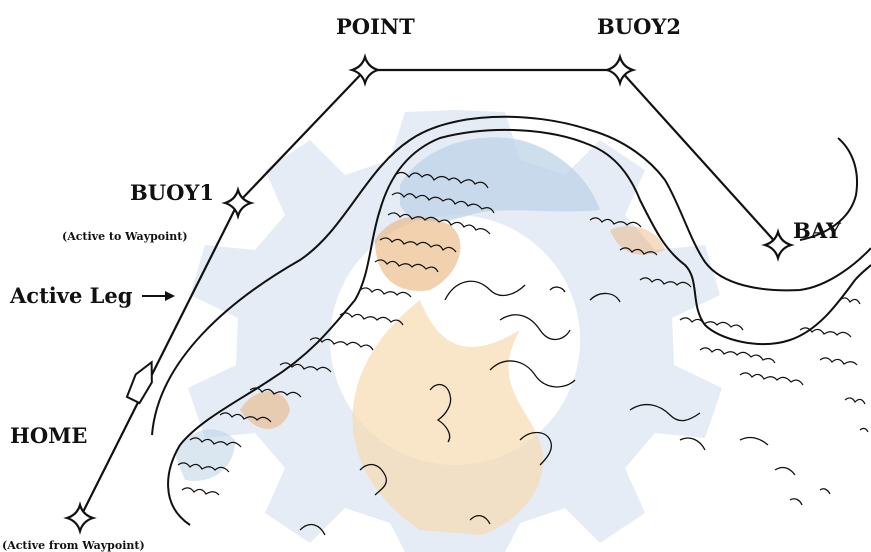 Image resolution: width=871 pixels, height=552 pixels. I want to click on route-leg-buoy1-point, so click(301, 136).